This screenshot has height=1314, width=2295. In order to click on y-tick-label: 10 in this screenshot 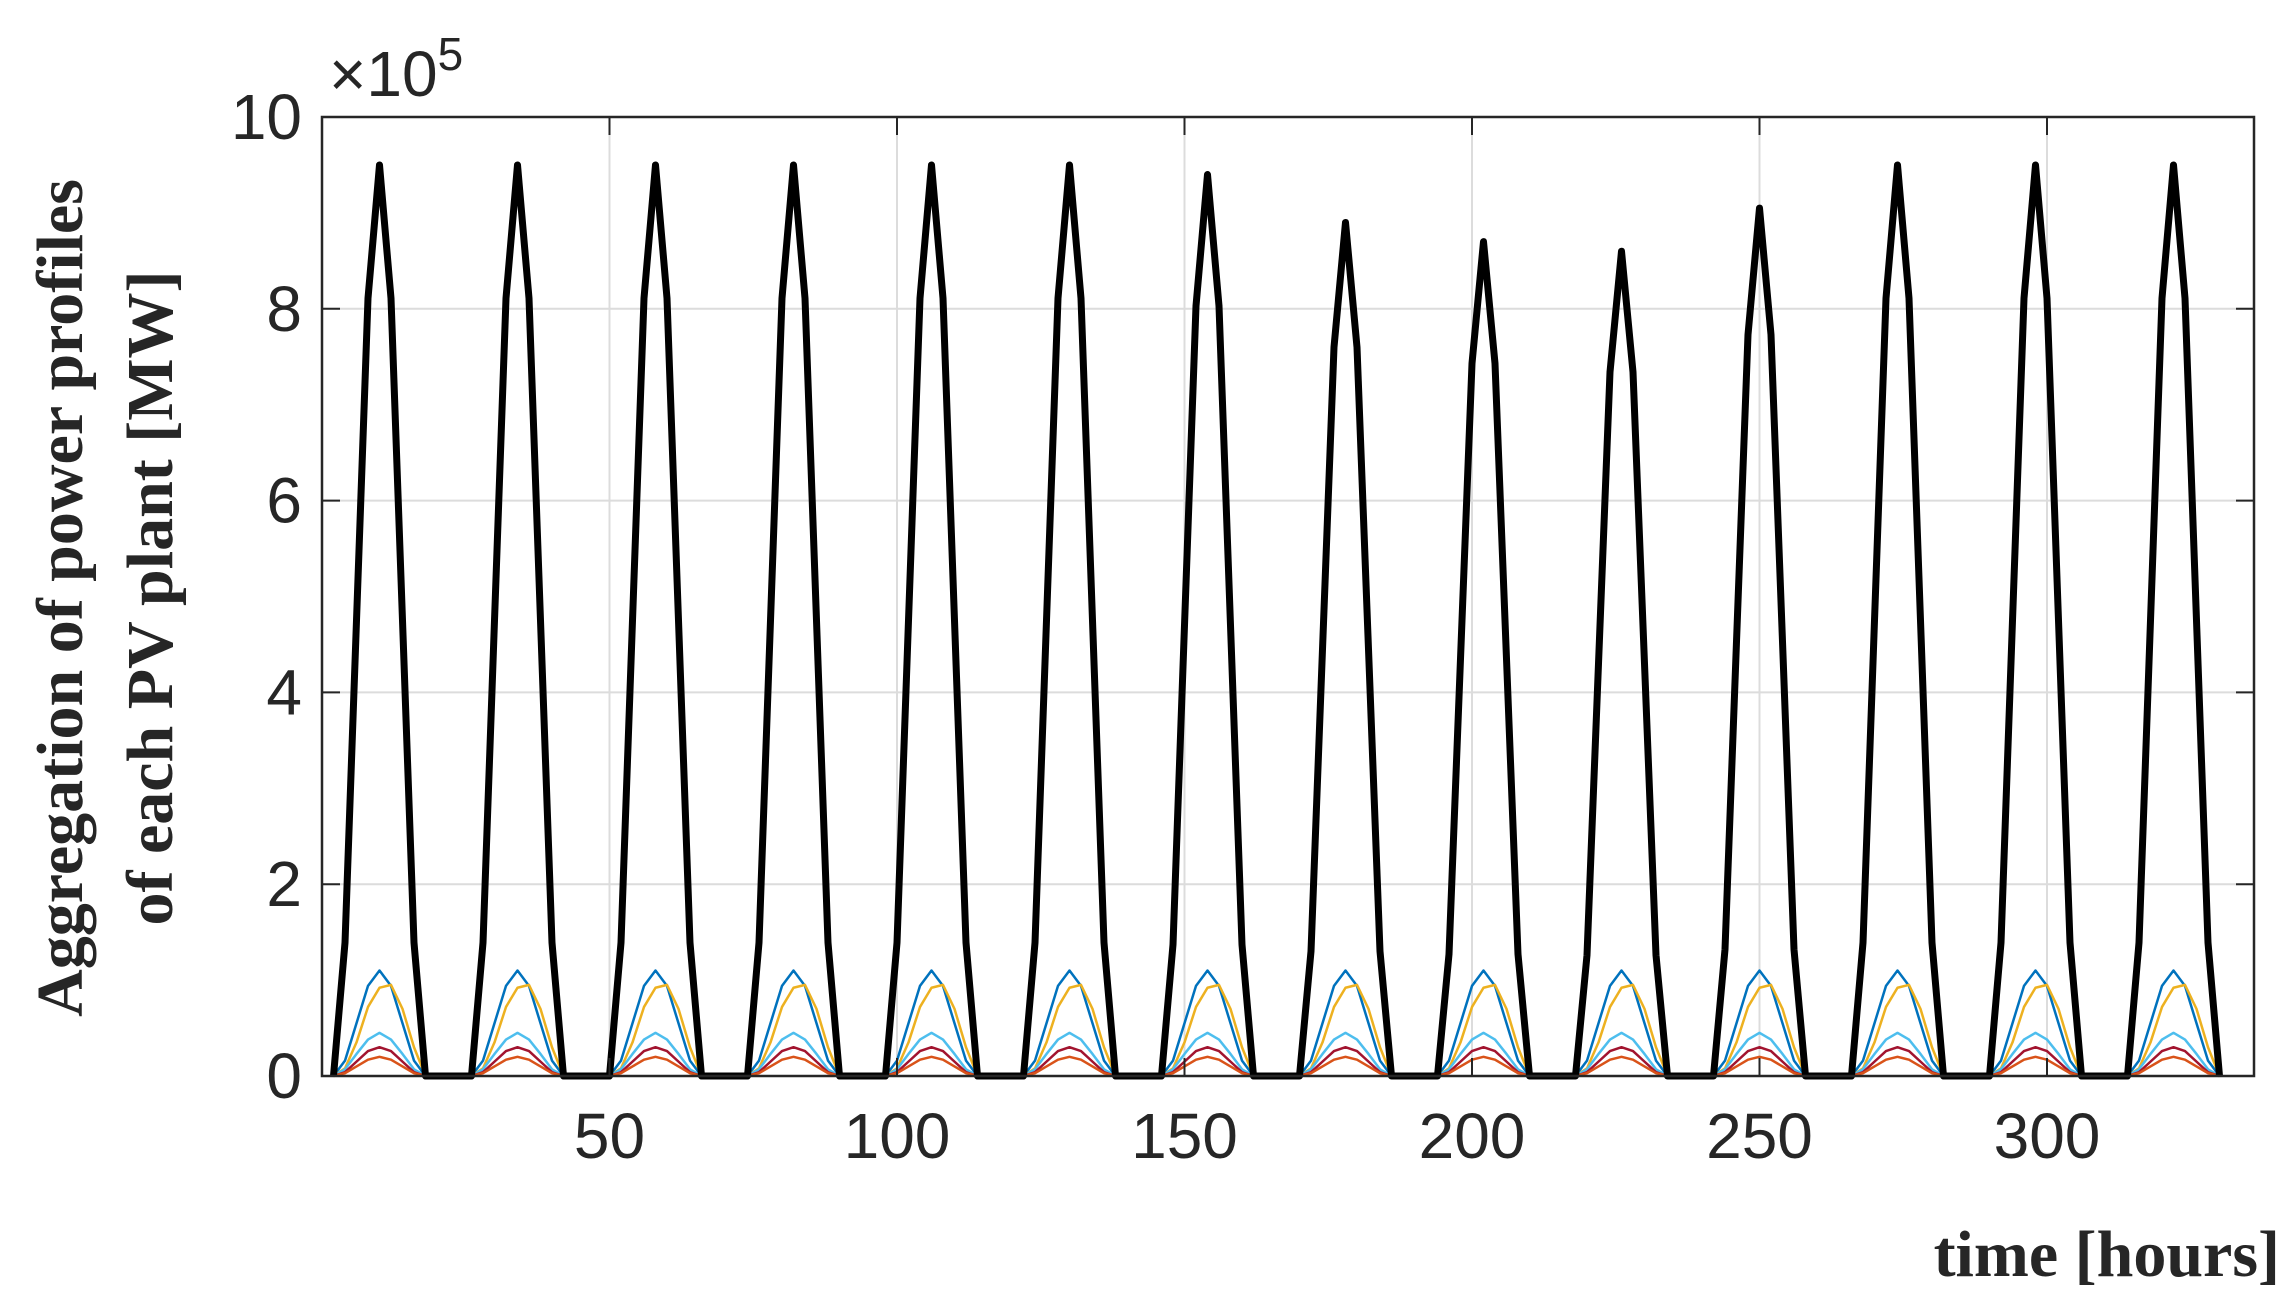, I will do `click(266, 117)`.